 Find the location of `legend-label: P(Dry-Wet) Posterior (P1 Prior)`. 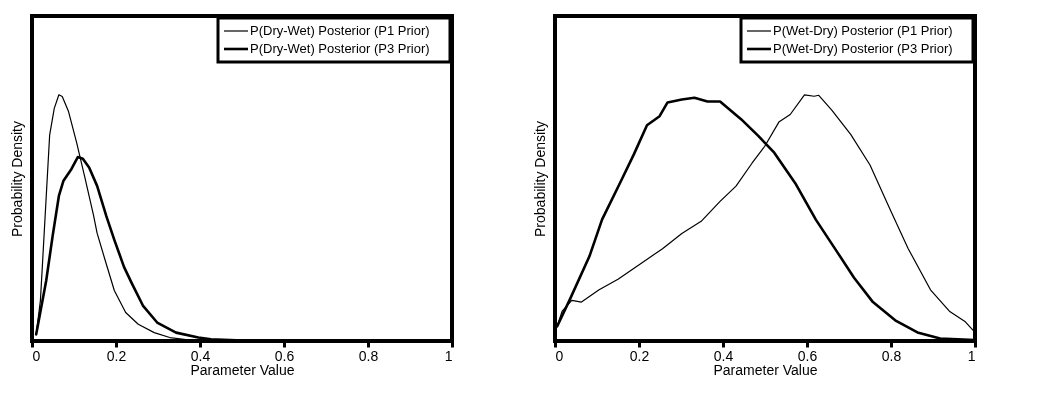

legend-label: P(Dry-Wet) Posterior (P1 Prior) is located at coordinates (340, 30).